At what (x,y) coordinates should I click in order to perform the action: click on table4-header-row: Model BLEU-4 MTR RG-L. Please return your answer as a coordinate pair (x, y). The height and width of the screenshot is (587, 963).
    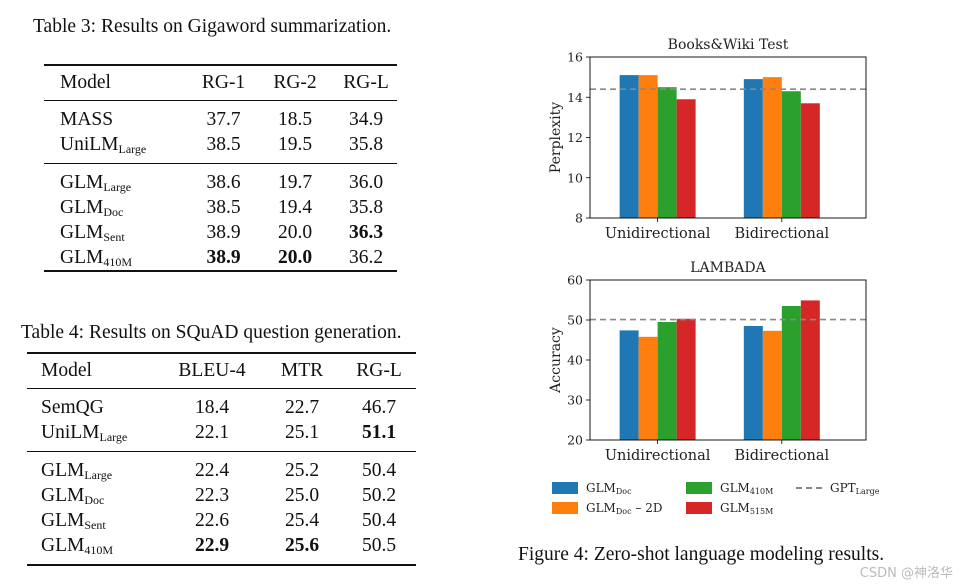
    Looking at the image, I should click on (221, 371).